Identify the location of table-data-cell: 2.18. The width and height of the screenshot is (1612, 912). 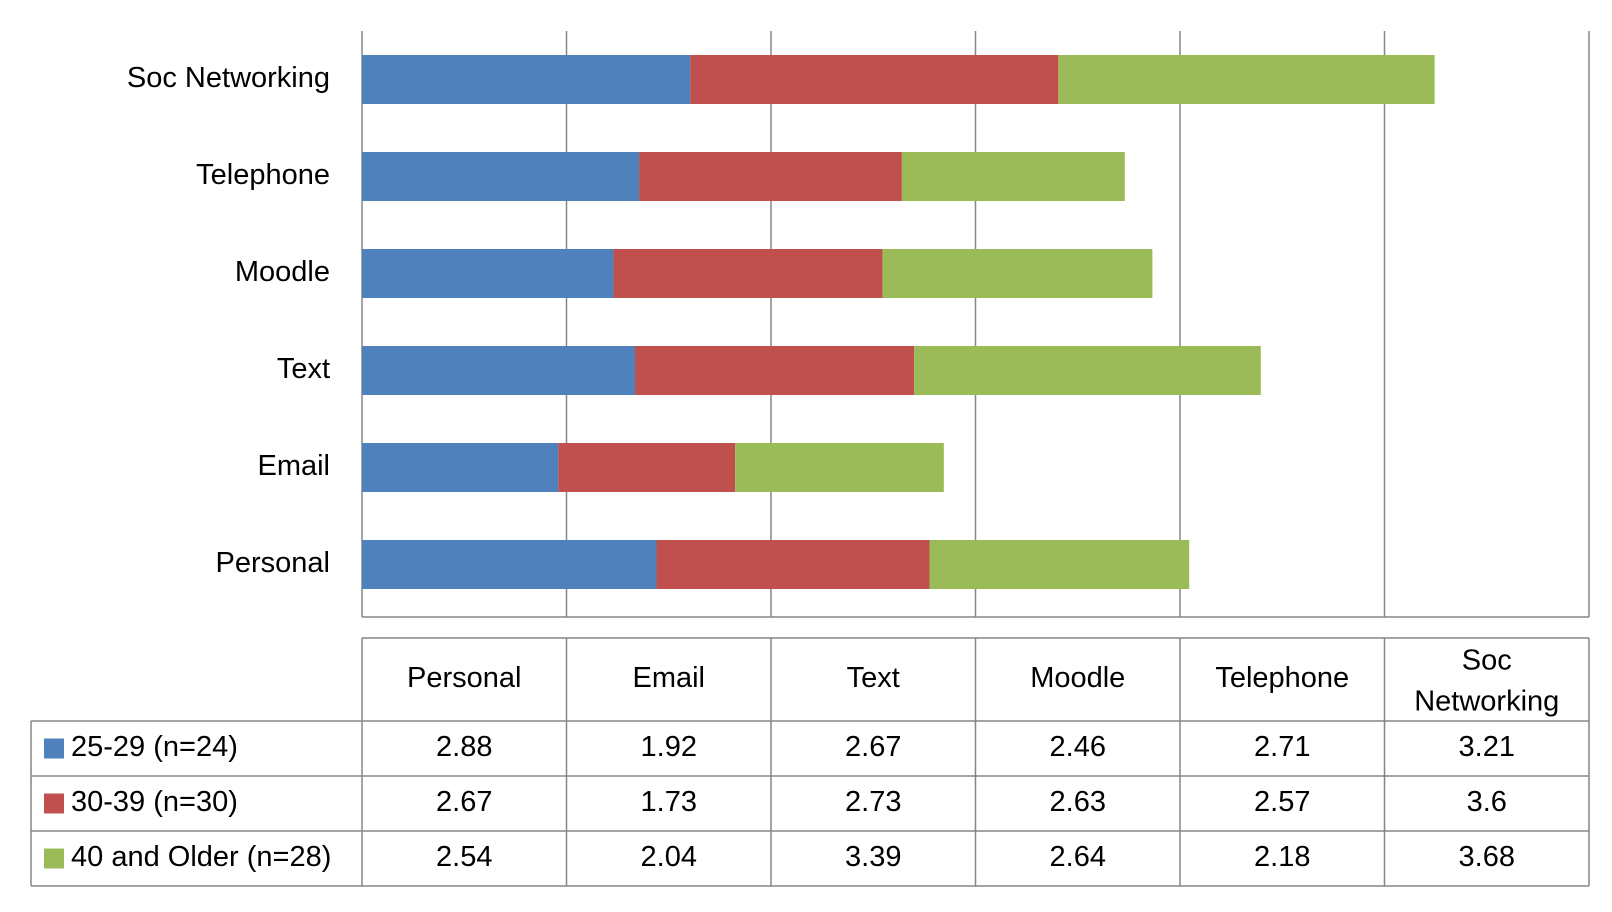
(1282, 857).